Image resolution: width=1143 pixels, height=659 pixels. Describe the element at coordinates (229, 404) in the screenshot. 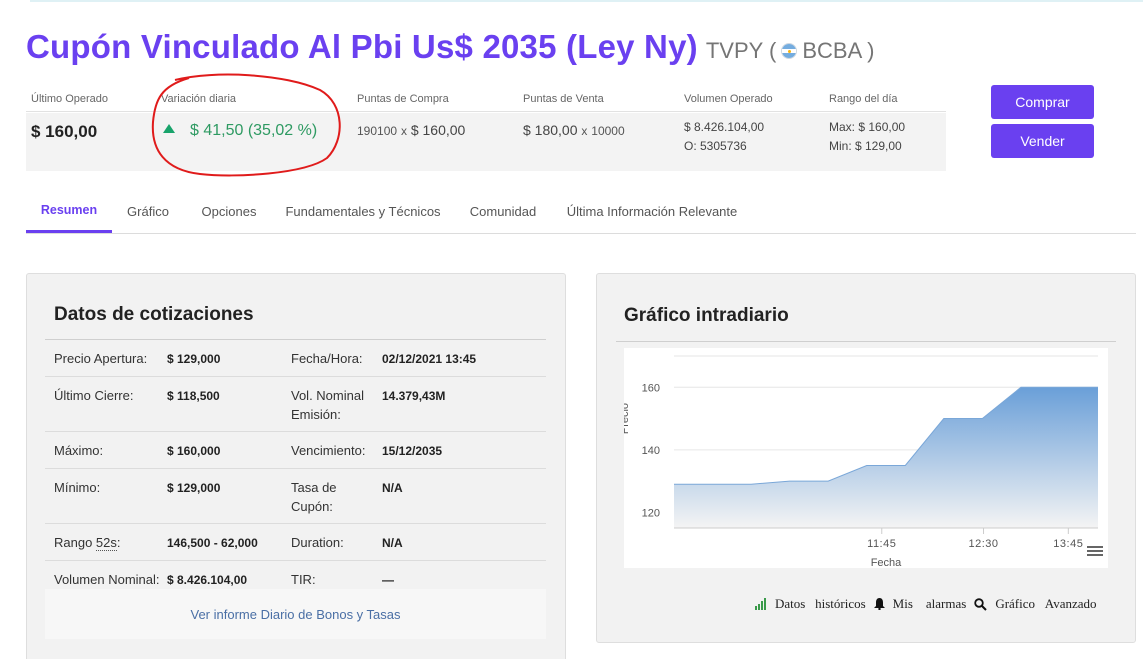

I see `last-close-value: $ 118,500` at that location.